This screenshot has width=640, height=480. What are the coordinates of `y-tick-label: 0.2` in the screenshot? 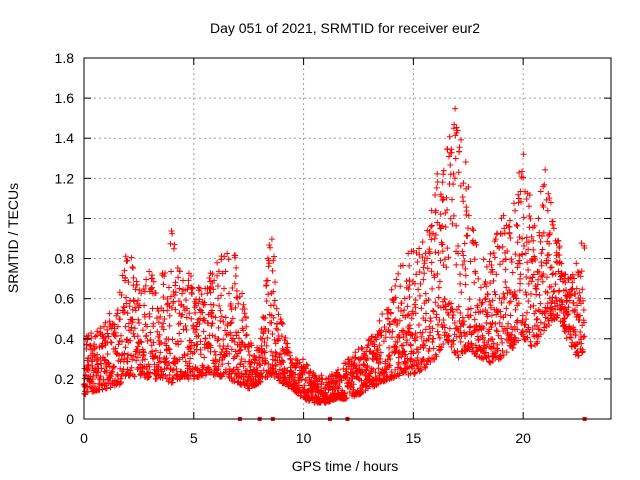 It's located at (65, 379).